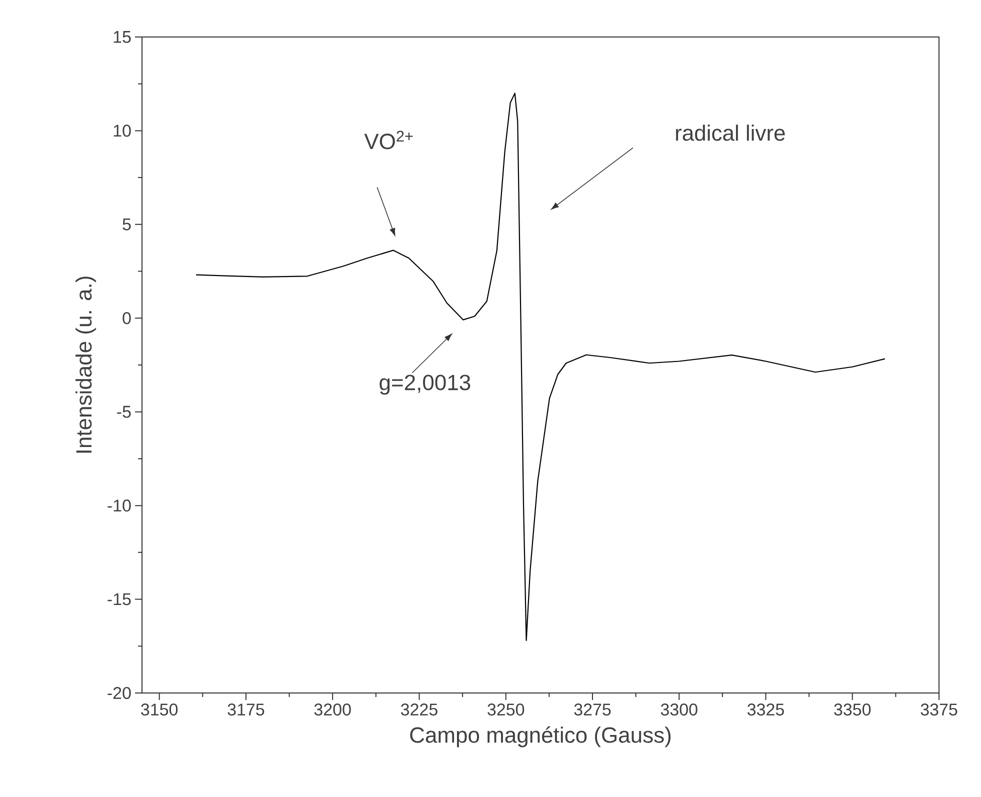 The height and width of the screenshot is (797, 981). What do you see at coordinates (730, 132) in the screenshot?
I see `annotation: radical livre` at bounding box center [730, 132].